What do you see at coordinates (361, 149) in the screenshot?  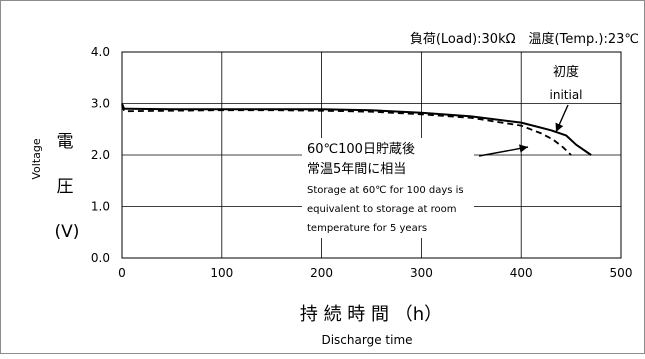 I see `annotation-storage-jp-1: 60℃100日貯蔵後` at bounding box center [361, 149].